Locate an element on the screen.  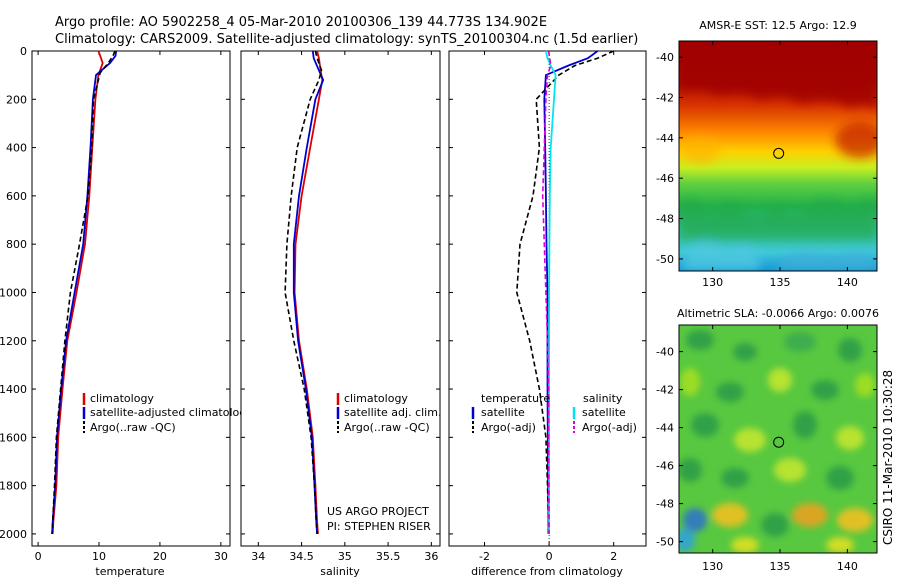
sst-map-axes: 130 135 140 -40 -42 -44 -46 -48 -50 is located at coordinates (766, 165).